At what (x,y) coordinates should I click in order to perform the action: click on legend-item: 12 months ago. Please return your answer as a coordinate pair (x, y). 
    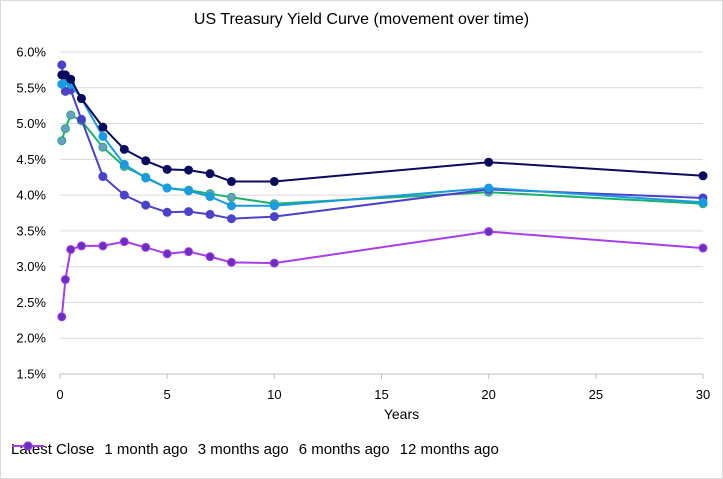
    Looking at the image, I should click on (255, 449).